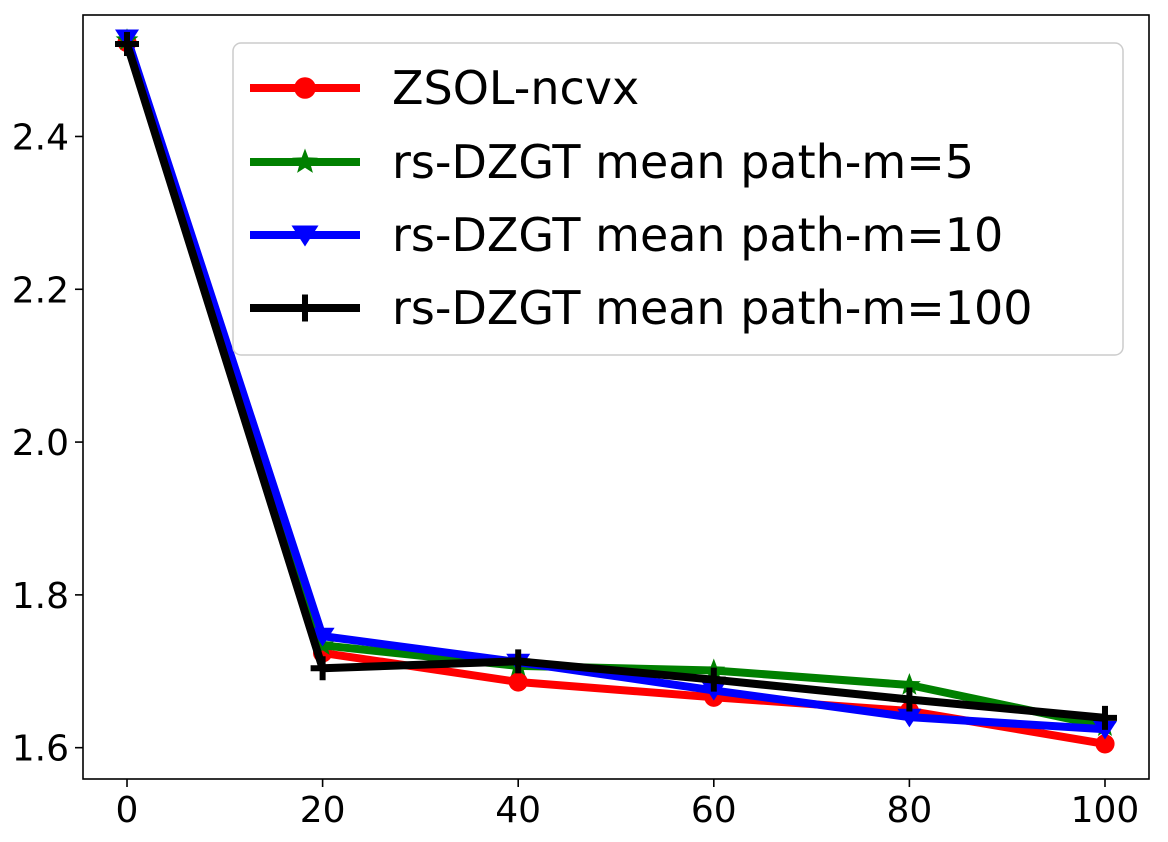  Describe the element at coordinates (40, 290) in the screenshot. I see `y-tick-label: 2.2` at that location.